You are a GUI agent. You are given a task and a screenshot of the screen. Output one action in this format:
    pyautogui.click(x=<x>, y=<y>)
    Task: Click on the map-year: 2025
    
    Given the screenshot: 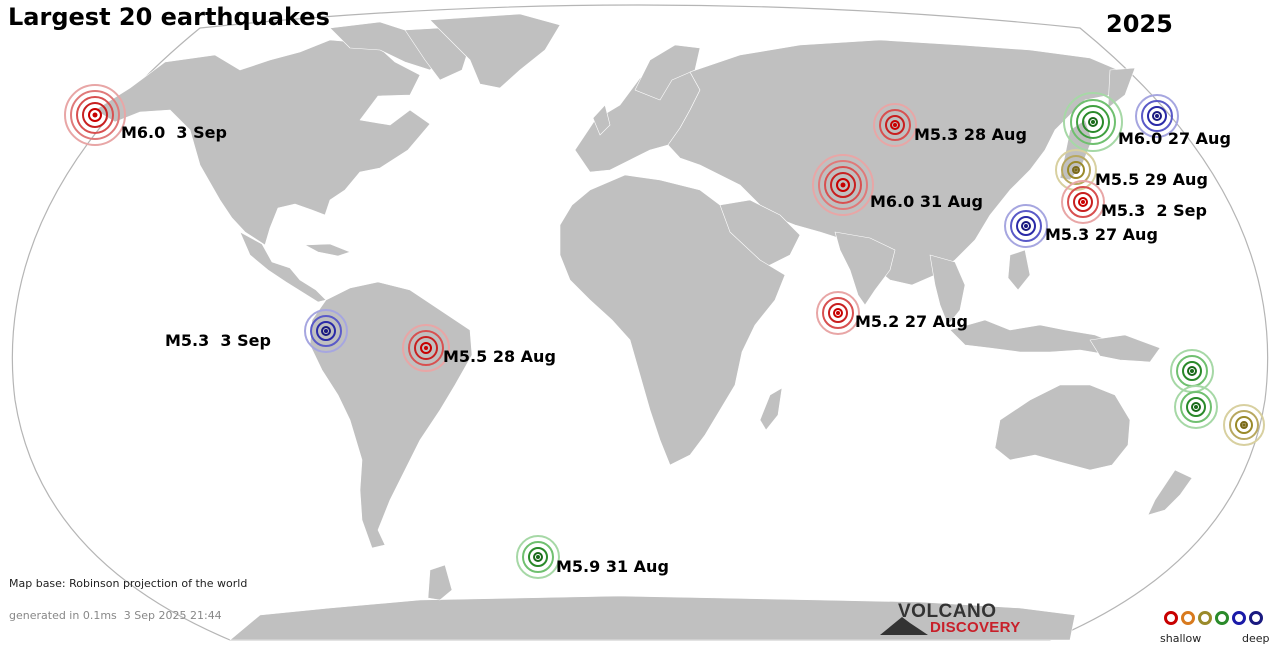 What is the action you would take?
    pyautogui.click(x=1139, y=24)
    